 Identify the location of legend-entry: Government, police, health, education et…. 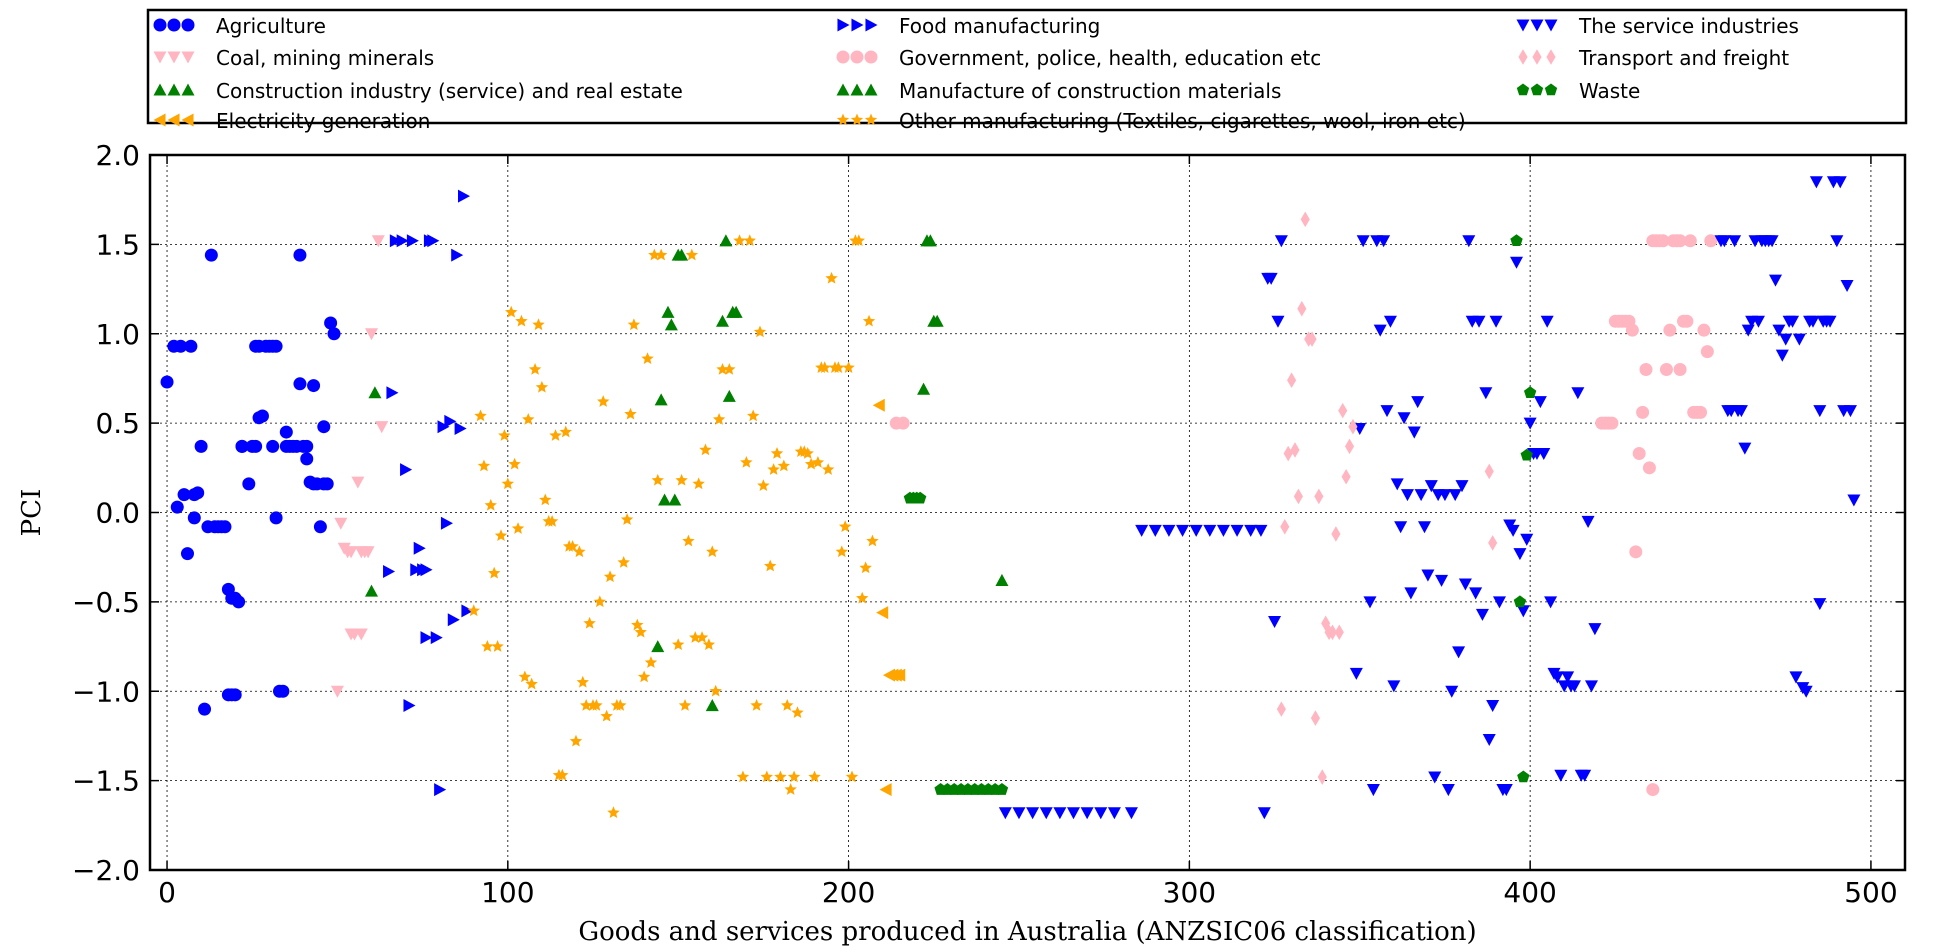
(1078, 58).